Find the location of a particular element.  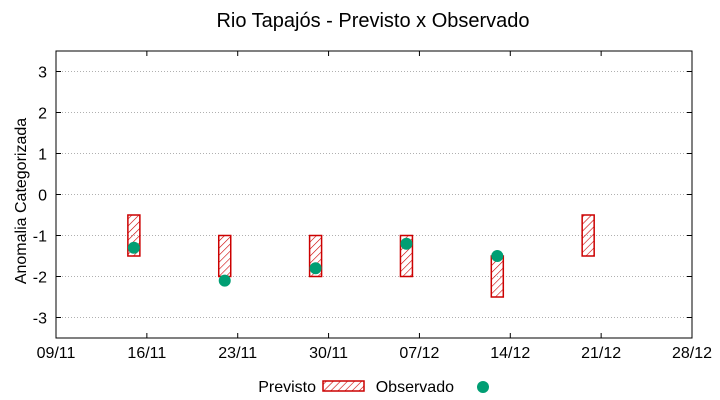

x-tick-label: 14/12 is located at coordinates (510, 353).